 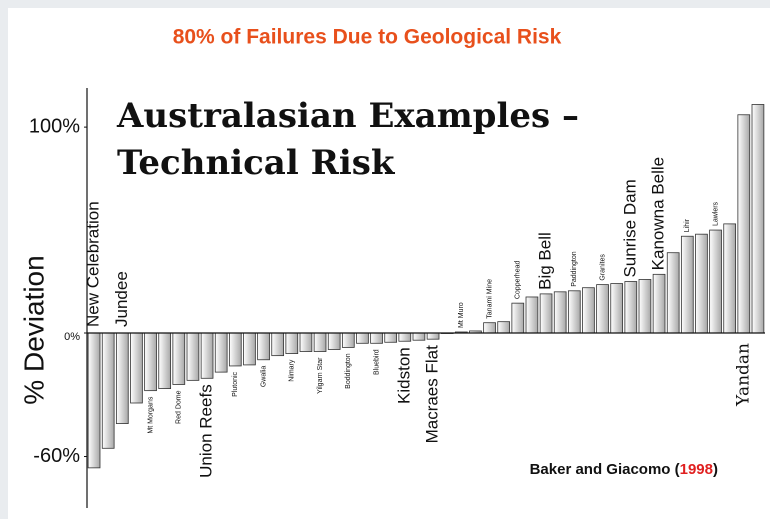 What do you see at coordinates (461, 315) in the screenshot?
I see `category-label: Mt Muro` at bounding box center [461, 315].